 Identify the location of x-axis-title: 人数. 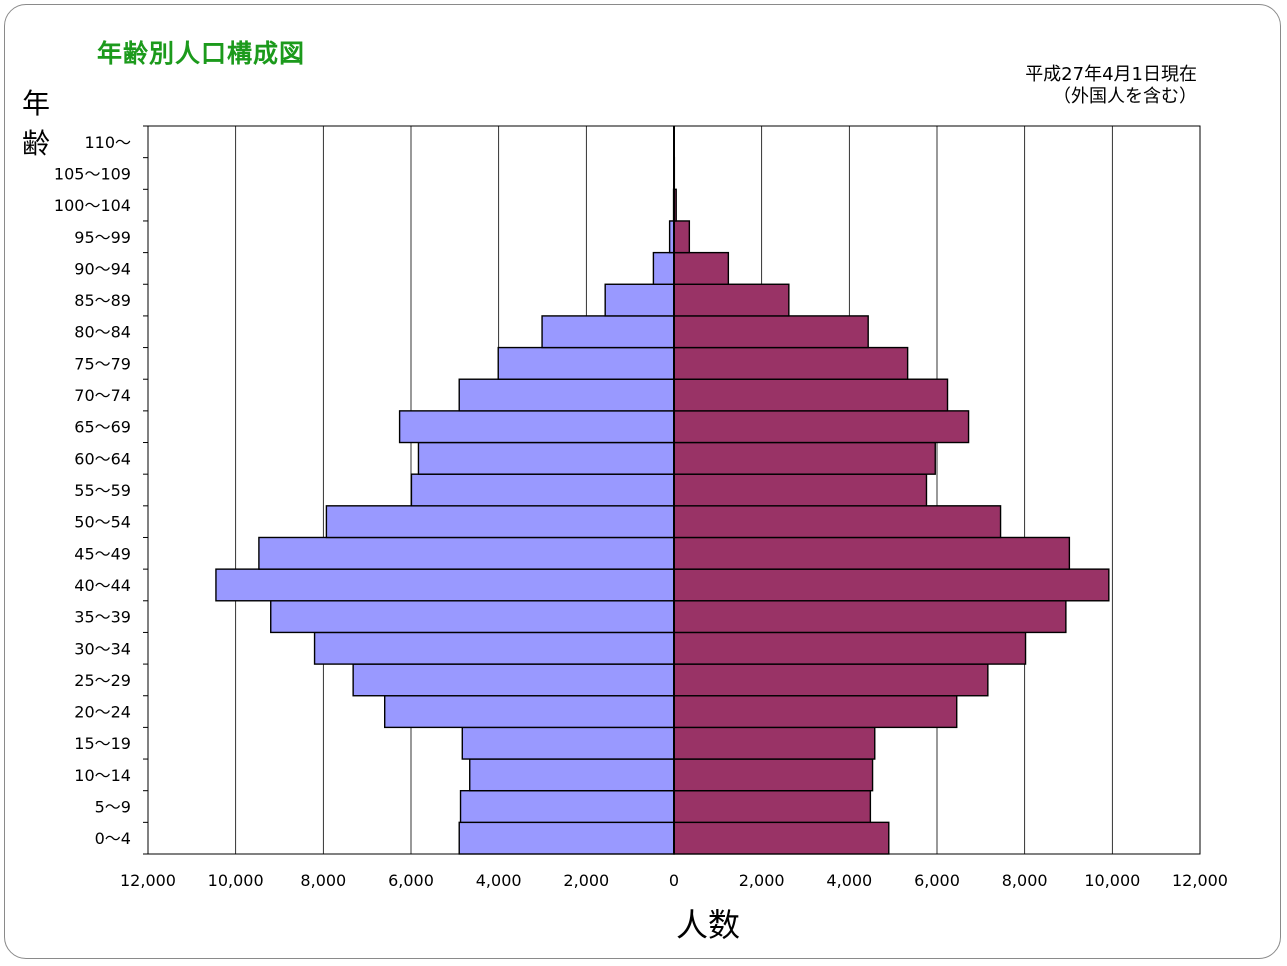
(708, 925).